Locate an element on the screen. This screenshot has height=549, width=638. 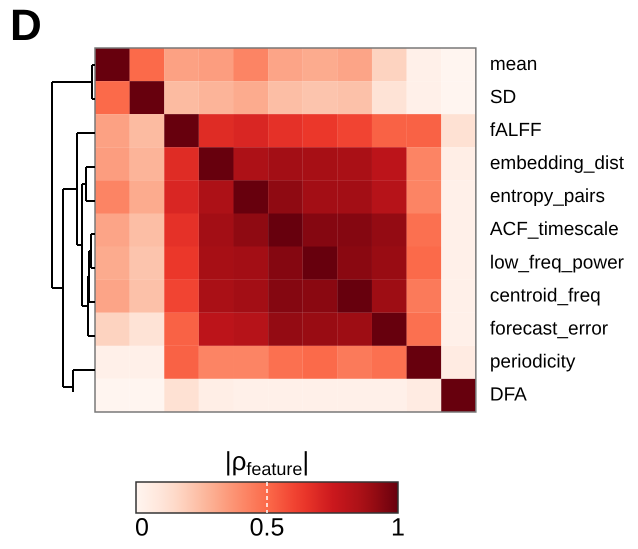
y-tick-label: mean is located at coordinates (514, 64).